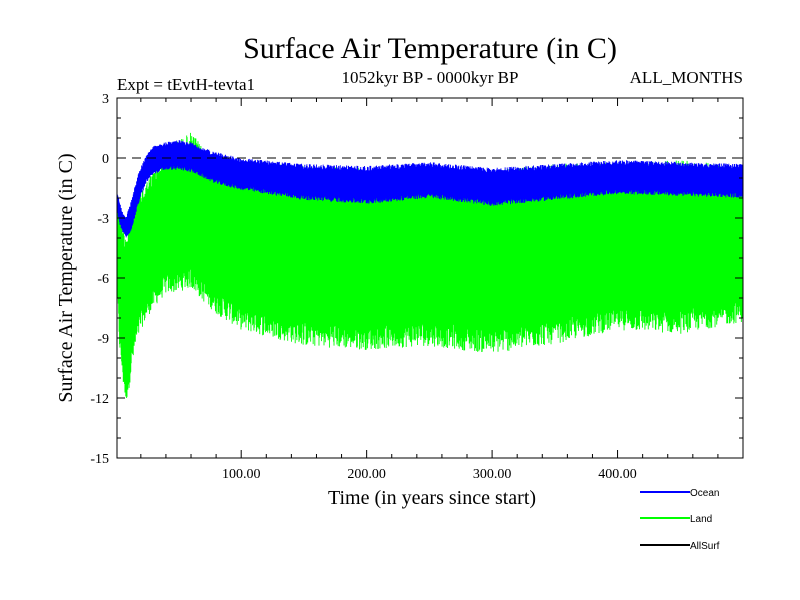 Image resolution: width=800 pixels, height=600 pixels. What do you see at coordinates (241, 474) in the screenshot?
I see `x-tick-label: 100.00` at bounding box center [241, 474].